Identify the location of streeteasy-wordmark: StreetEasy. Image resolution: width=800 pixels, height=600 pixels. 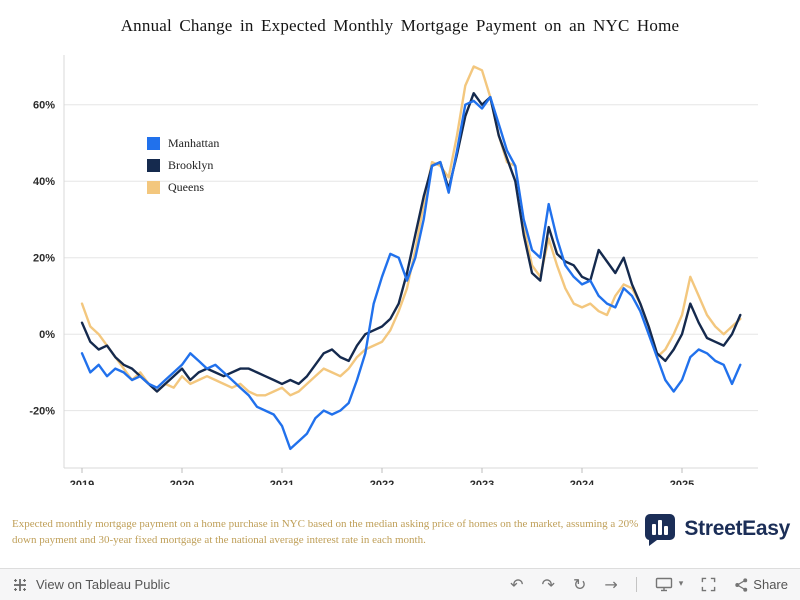
(737, 528).